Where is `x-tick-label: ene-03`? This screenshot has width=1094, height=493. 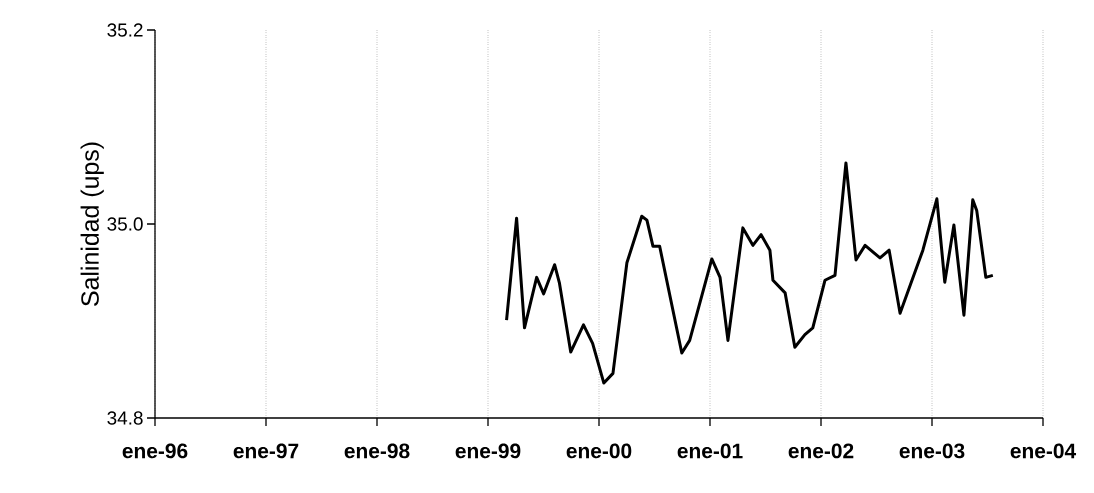 x-tick-label: ene-03 is located at coordinates (932, 451).